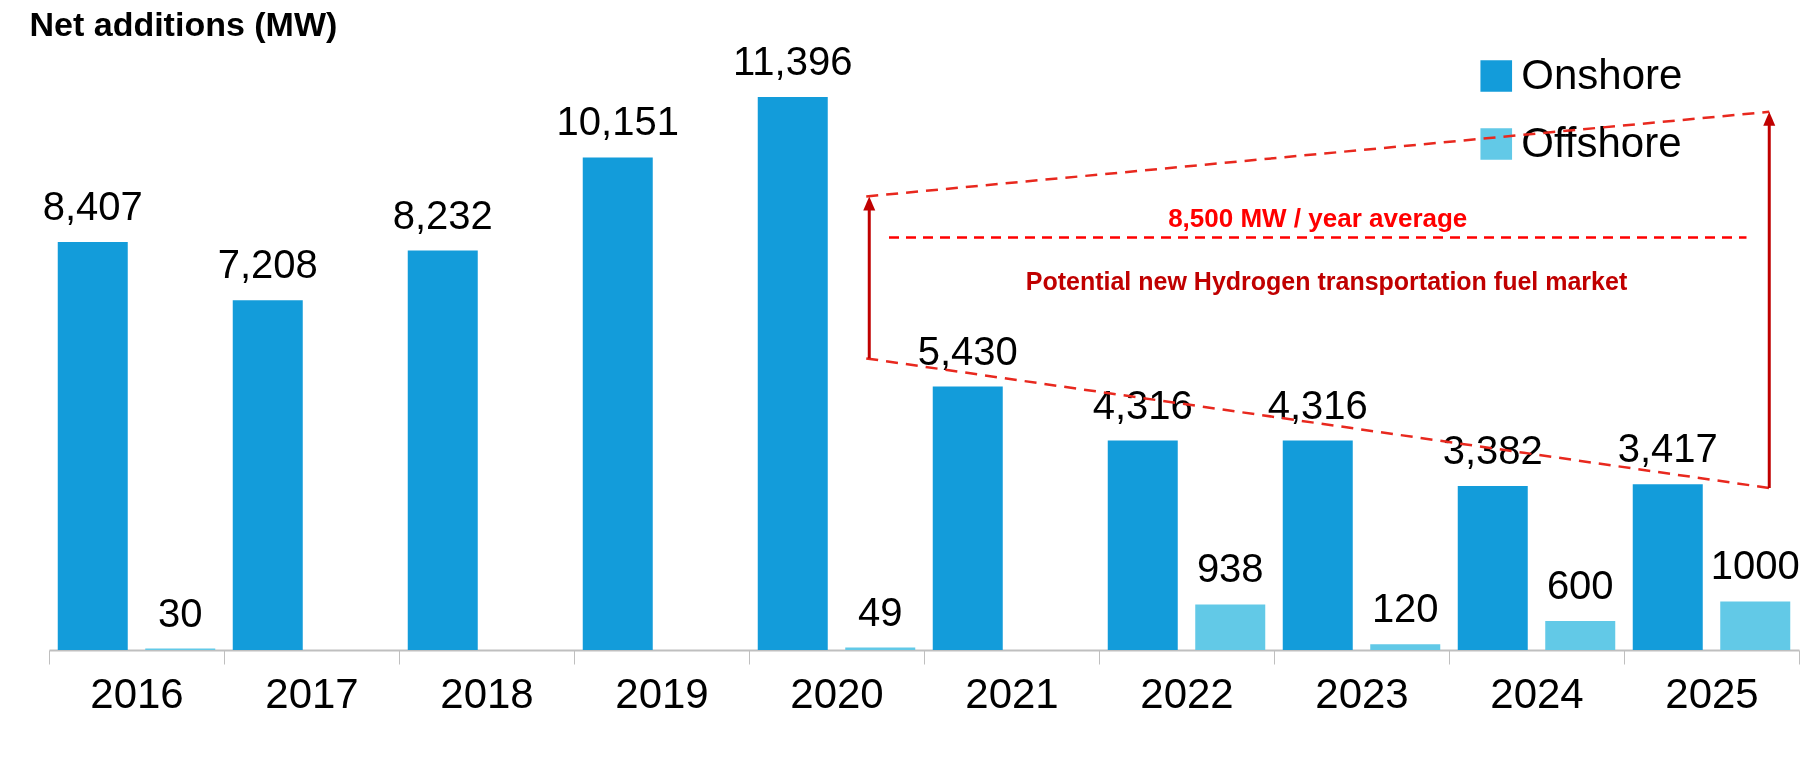  Describe the element at coordinates (1755, 565) in the screenshot. I see `data-label: 1000` at that location.